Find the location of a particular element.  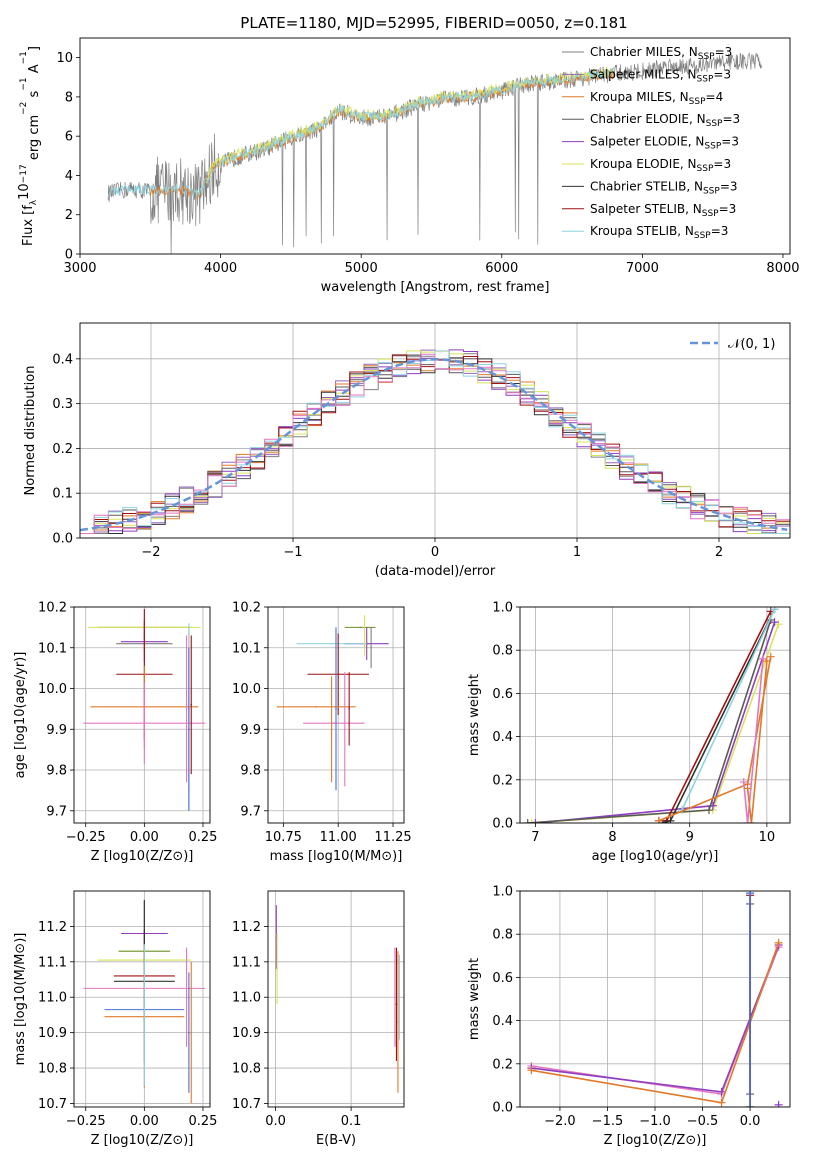

y-tick-label: 0.8 is located at coordinates (502, 651).